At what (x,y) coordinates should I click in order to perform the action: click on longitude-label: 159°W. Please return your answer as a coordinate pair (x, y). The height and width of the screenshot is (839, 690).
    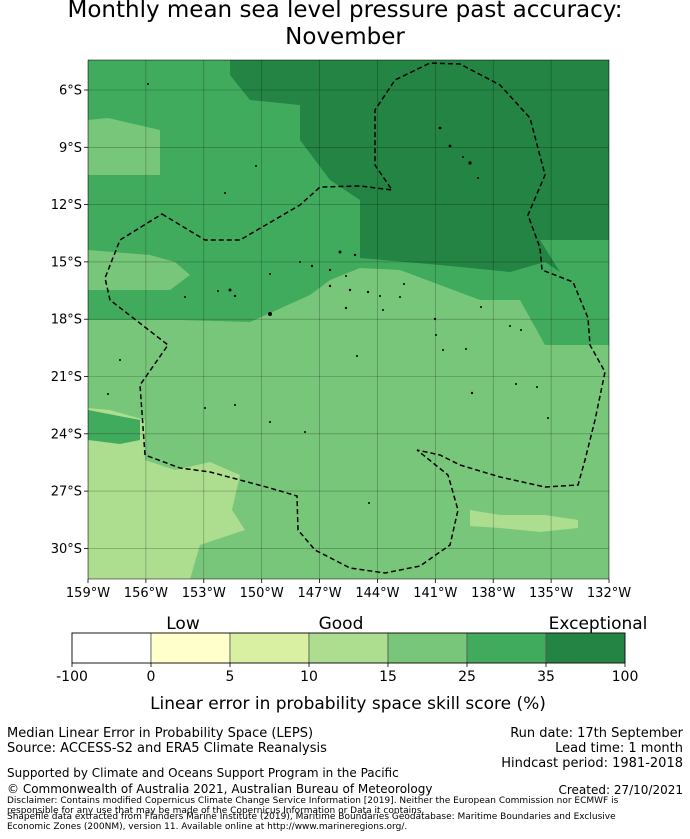
    Looking at the image, I should click on (88, 593).